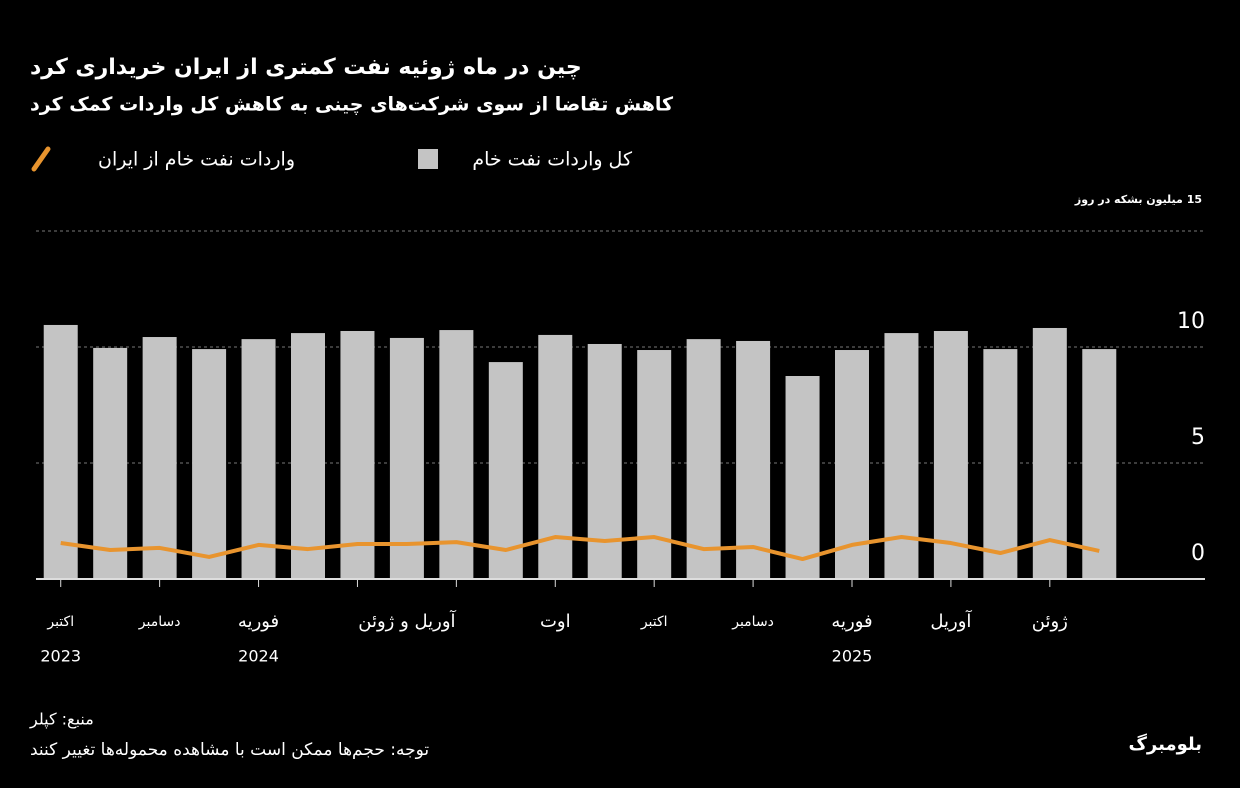 This screenshot has width=1240, height=788. I want to click on brand: بلومبرگ, so click(1165, 744).